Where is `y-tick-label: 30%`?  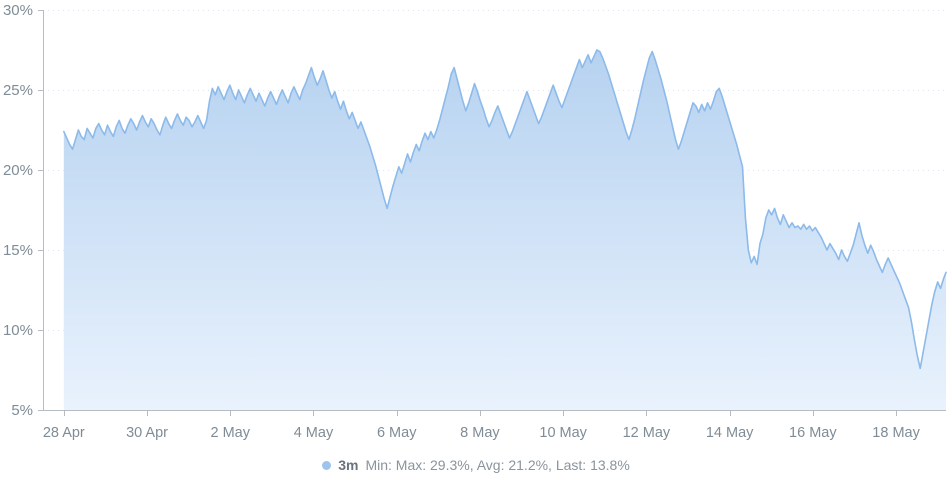
y-tick-label: 30% is located at coordinates (18, 10).